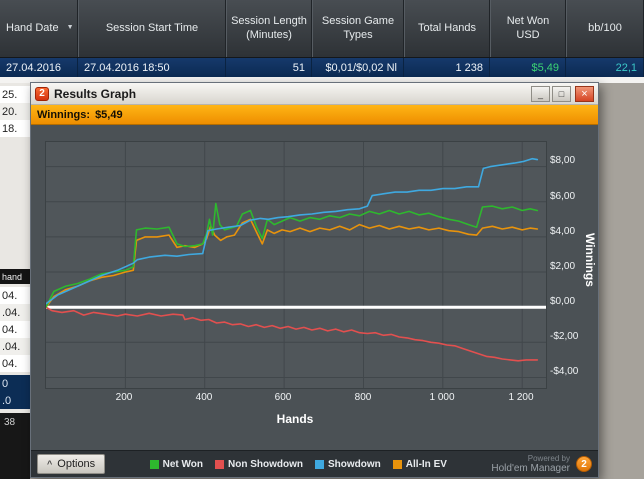 Image resolution: width=644 pixels, height=479 pixels. What do you see at coordinates (124, 397) in the screenshot?
I see `x-axis-tick: 200` at bounding box center [124, 397].